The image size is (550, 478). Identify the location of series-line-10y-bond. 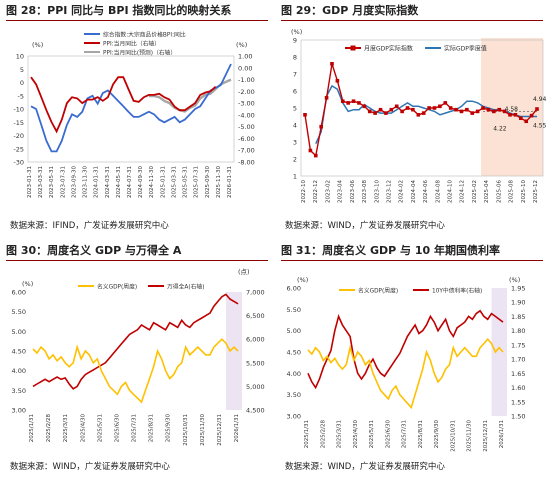
(405, 349).